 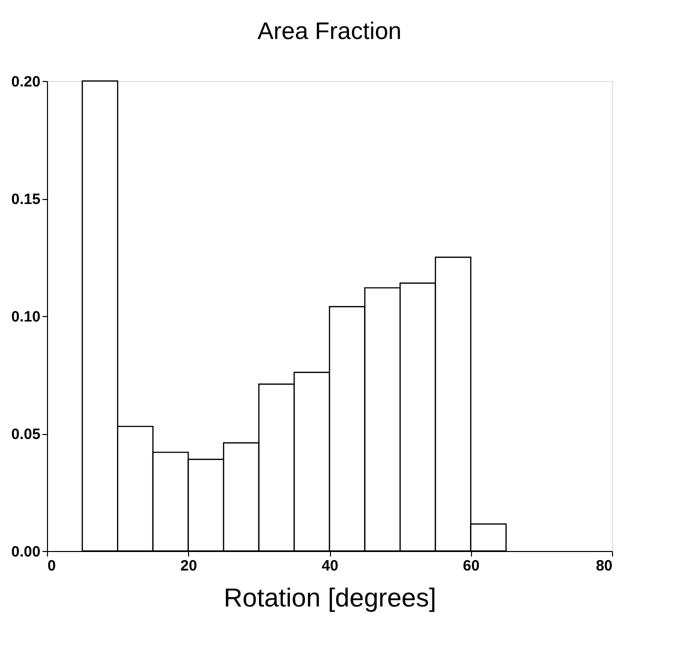 I want to click on x-axis-title: Rotation [degrees], so click(x=330, y=597).